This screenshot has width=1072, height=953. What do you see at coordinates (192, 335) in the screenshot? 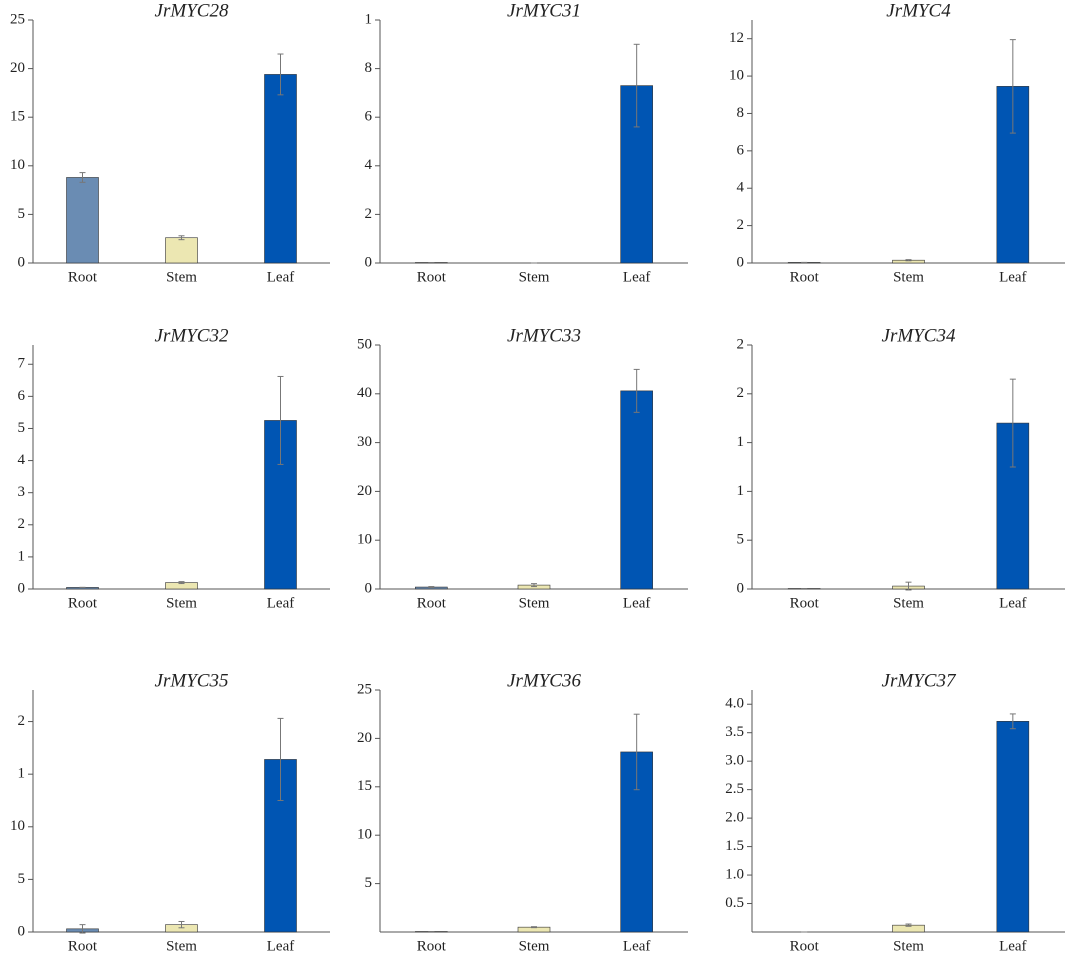
I see `chart-title: JrMYC32` at bounding box center [192, 335].